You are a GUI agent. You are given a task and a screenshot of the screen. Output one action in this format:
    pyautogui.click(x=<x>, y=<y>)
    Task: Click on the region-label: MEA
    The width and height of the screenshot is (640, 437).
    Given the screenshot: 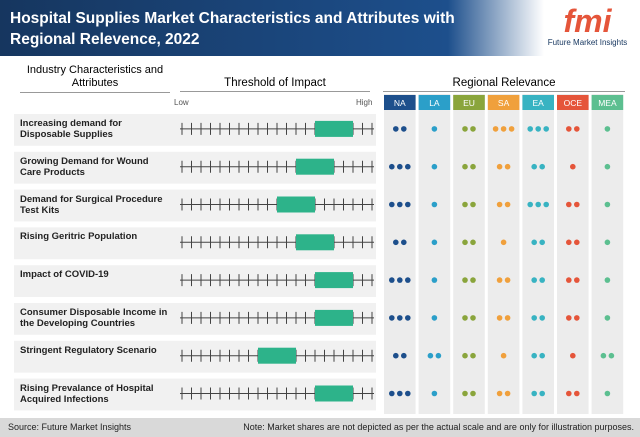 What is the action you would take?
    pyautogui.click(x=607, y=103)
    